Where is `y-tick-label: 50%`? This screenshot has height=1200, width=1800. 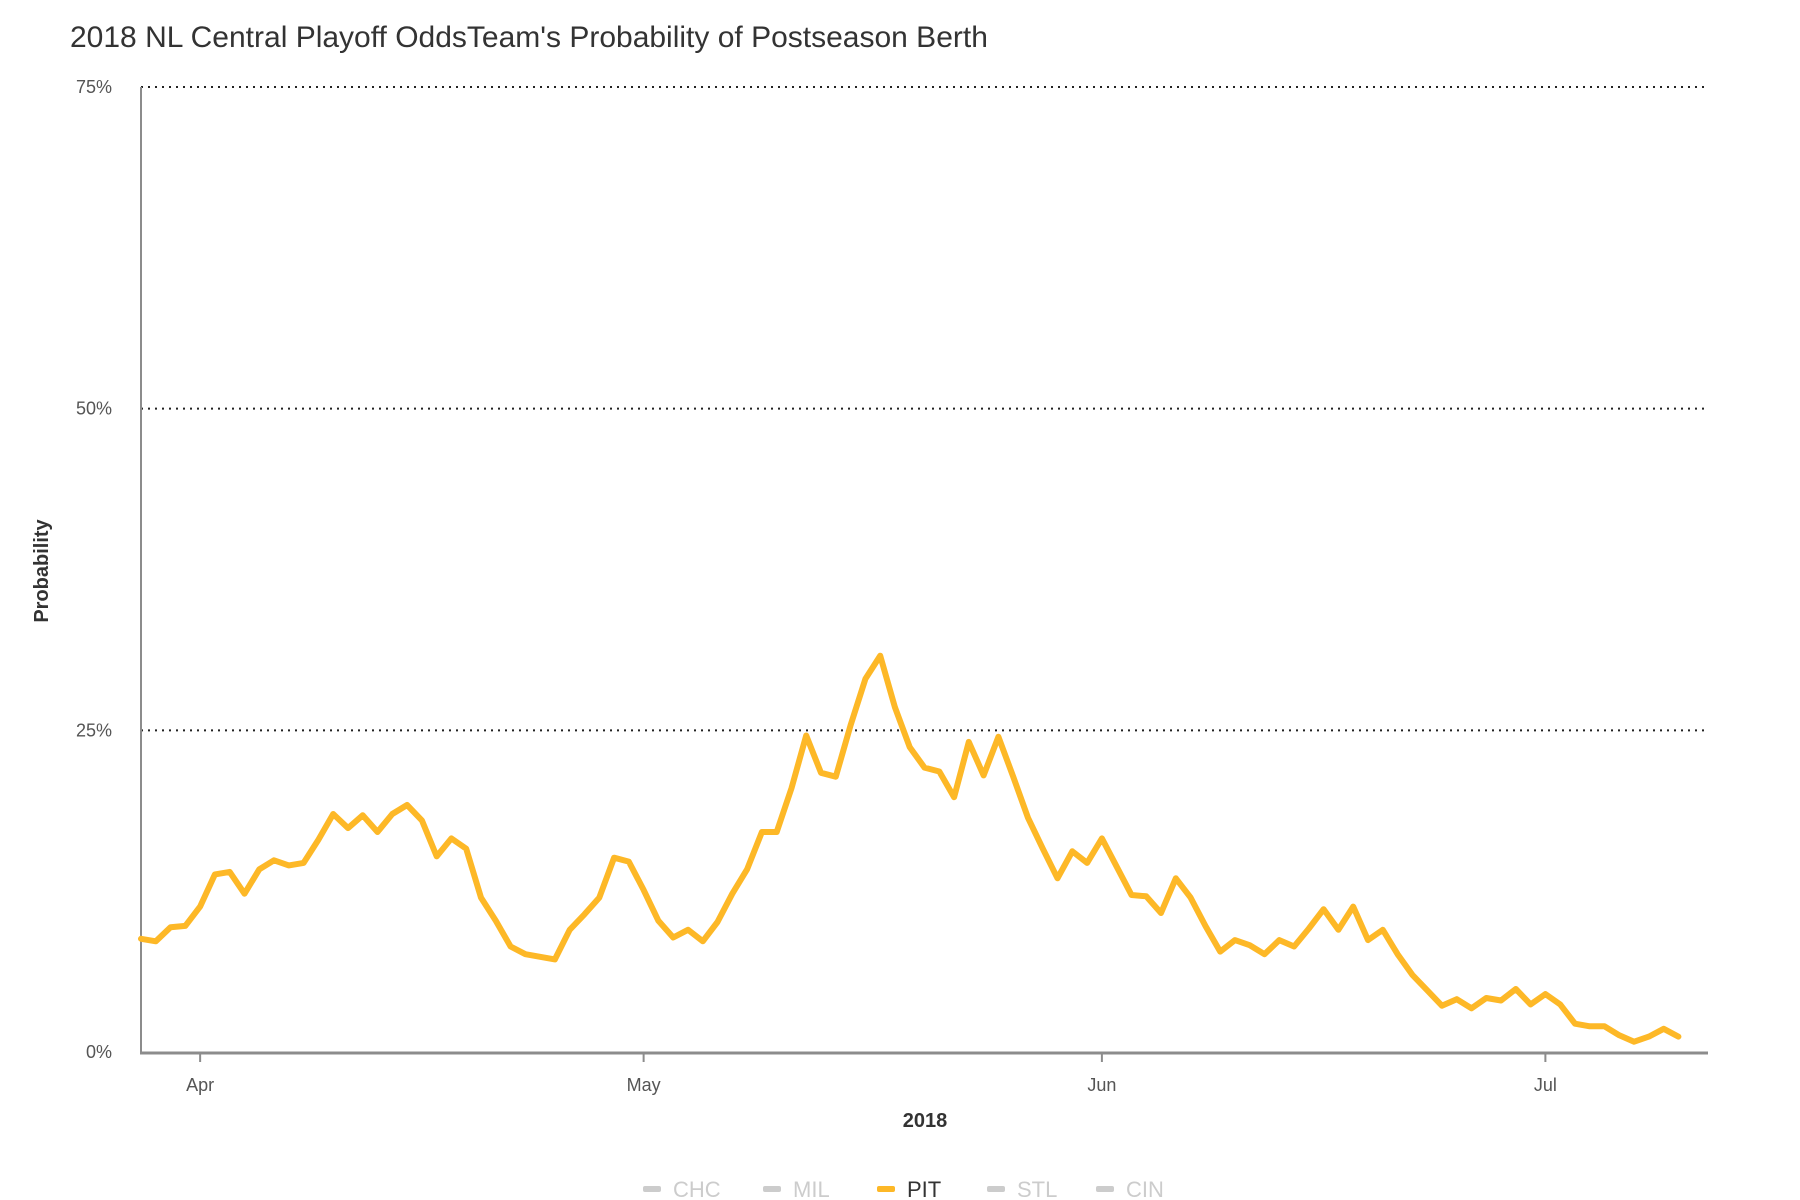 y-tick-label: 50% is located at coordinates (94, 409).